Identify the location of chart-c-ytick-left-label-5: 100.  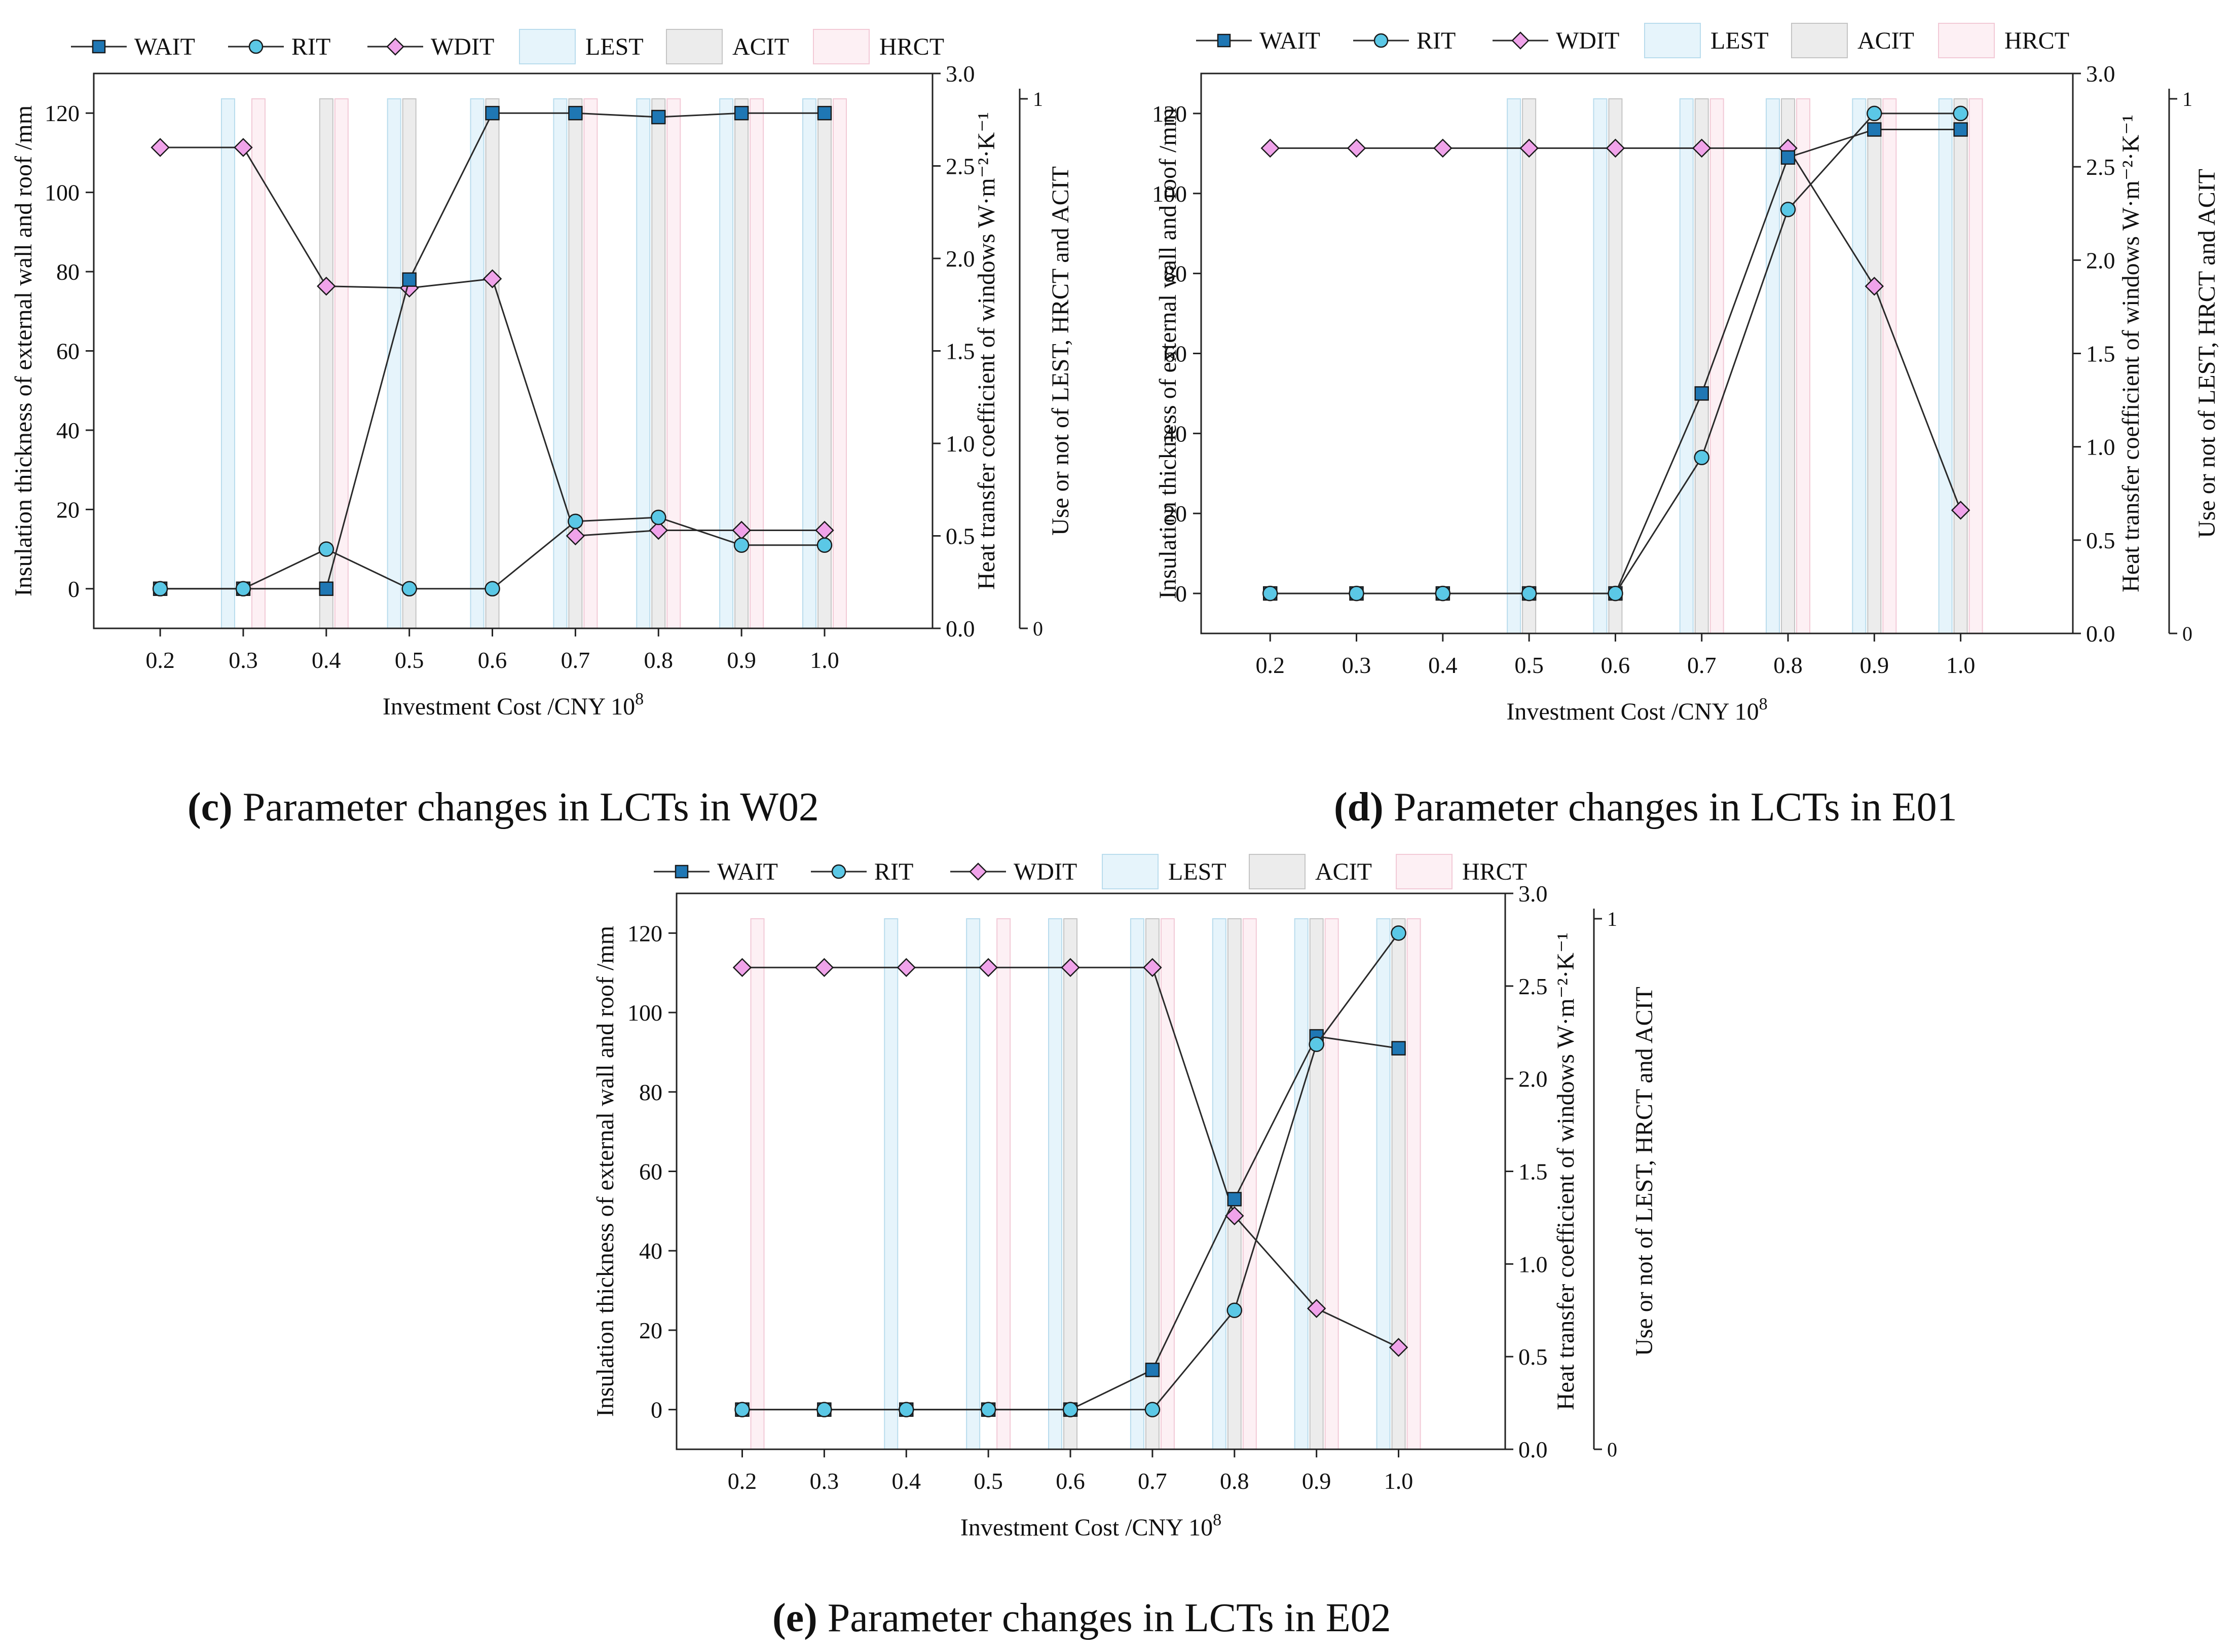
(62, 193).